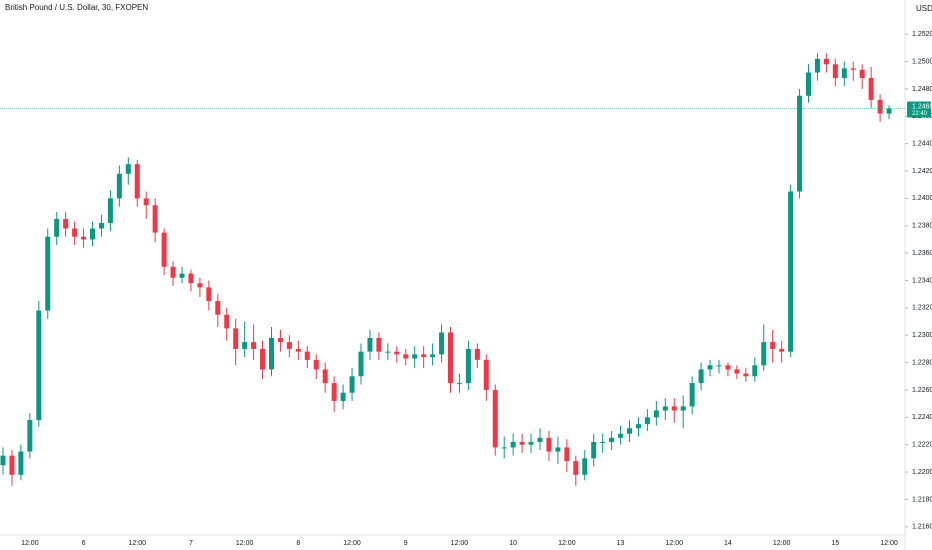 The image size is (932, 550). What do you see at coordinates (621, 543) in the screenshot?
I see `x-tick-label: 13` at bounding box center [621, 543].